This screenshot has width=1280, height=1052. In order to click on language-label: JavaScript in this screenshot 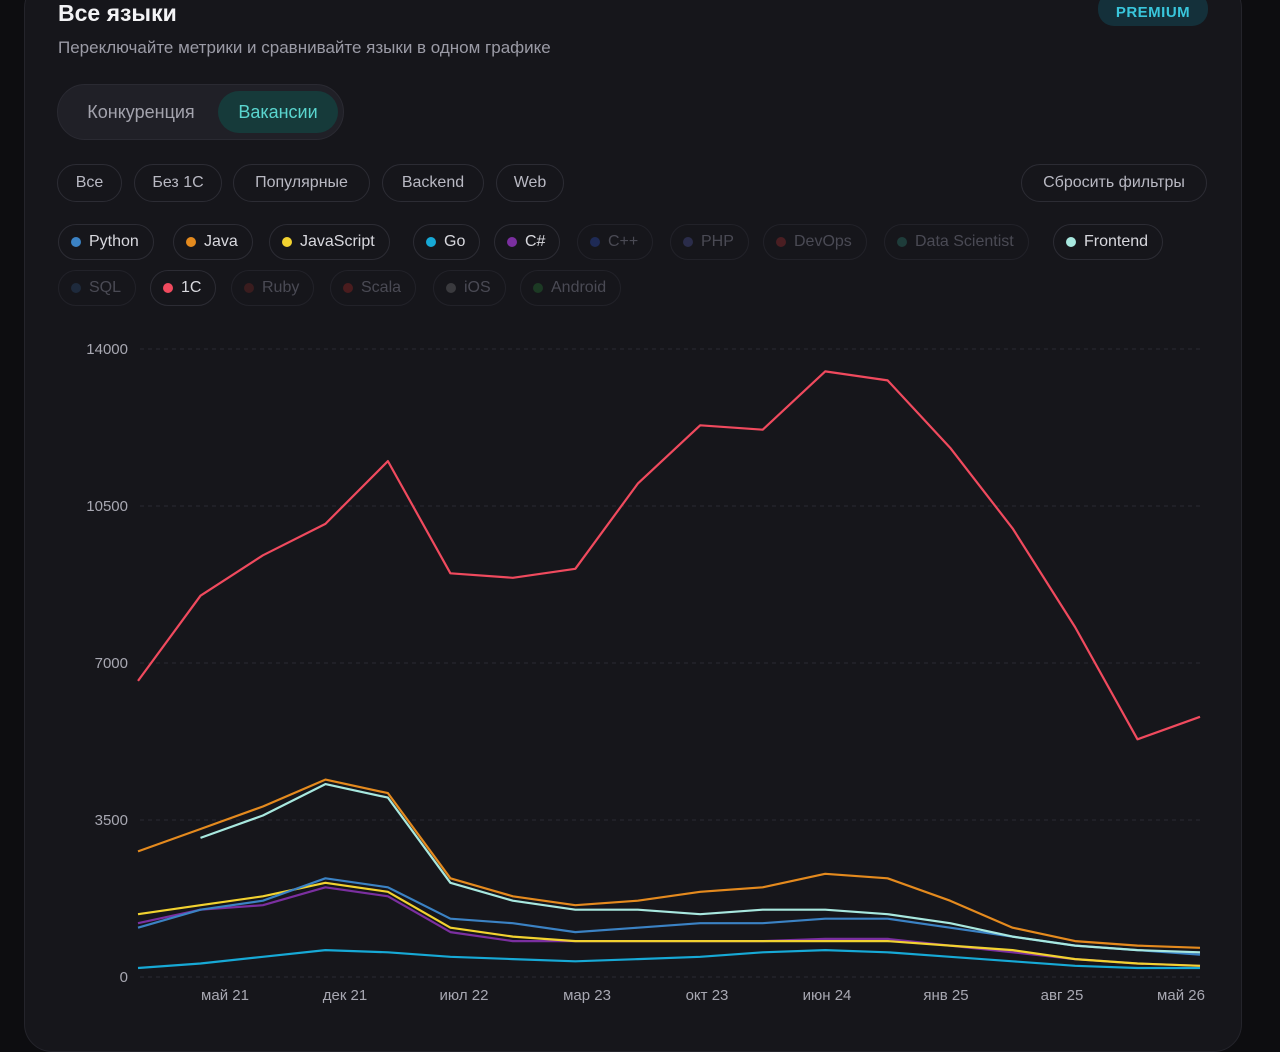, I will do `click(337, 241)`.